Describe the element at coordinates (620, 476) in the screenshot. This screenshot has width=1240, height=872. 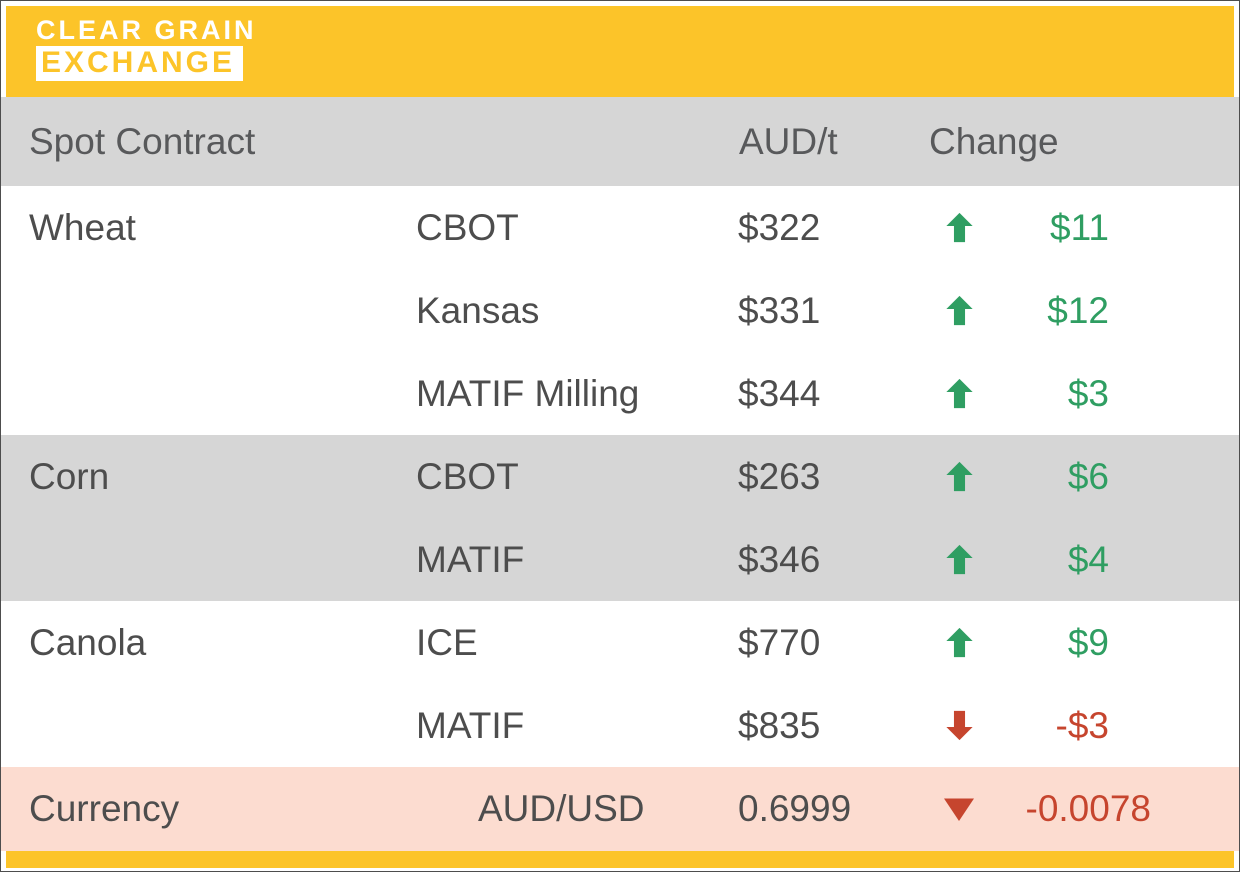
I see `table-row: Corn CBOT $263 $6` at that location.